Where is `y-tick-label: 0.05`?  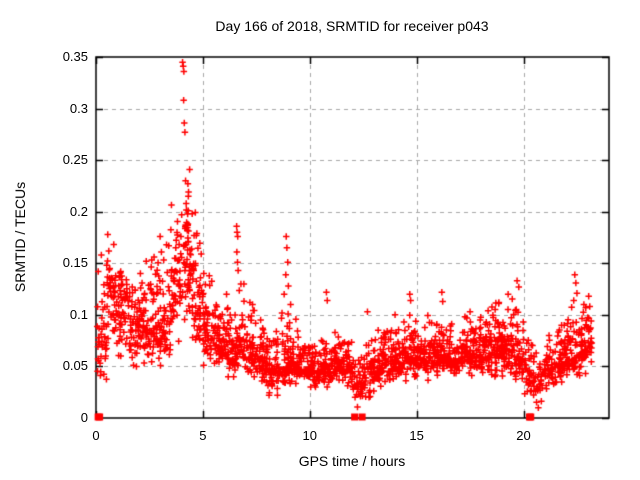 y-tick-label: 0.05 is located at coordinates (75, 366).